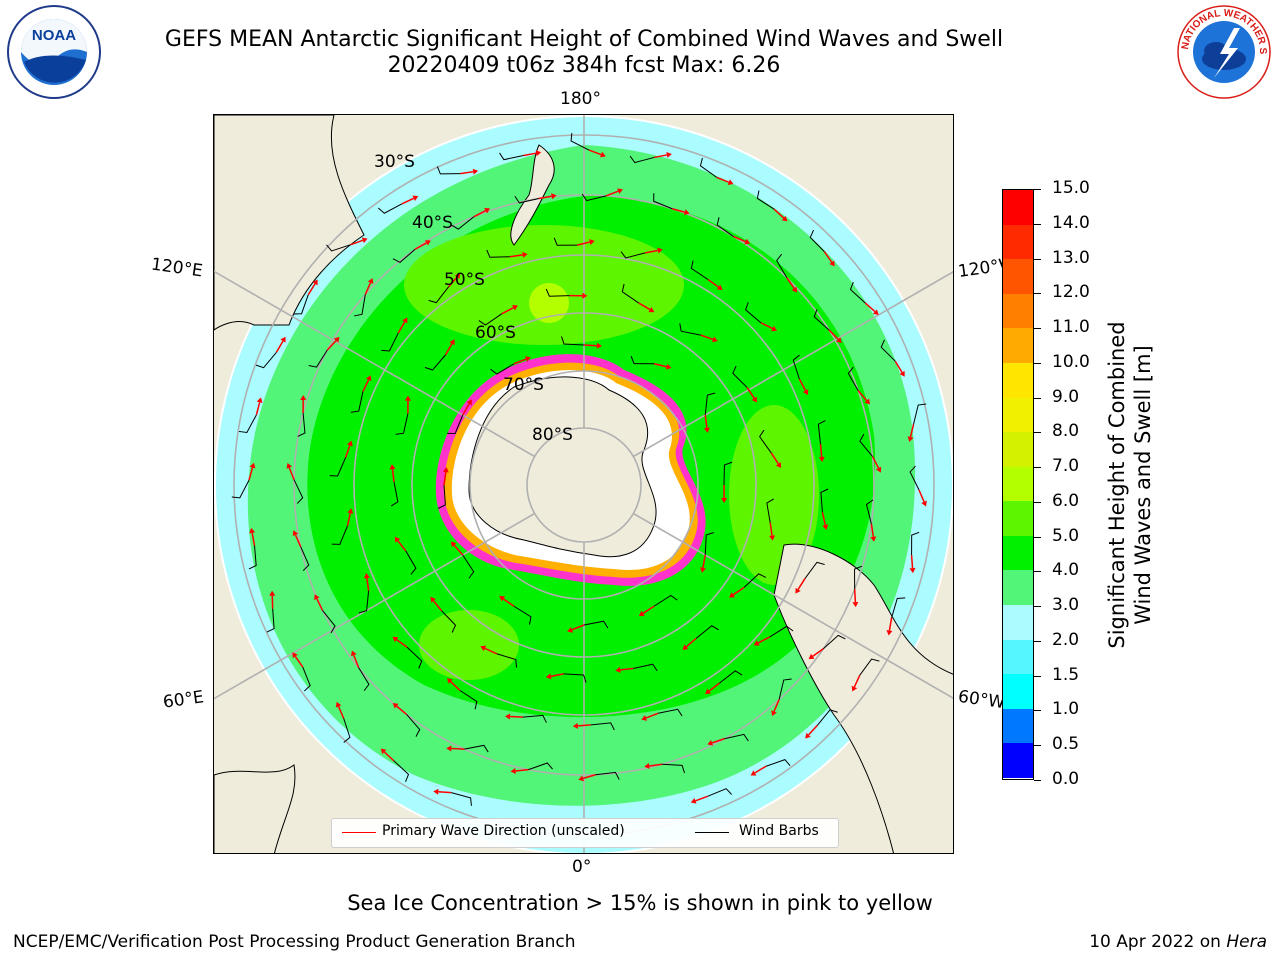 The image size is (1280, 960). I want to click on meridian-line, so click(375, 606).